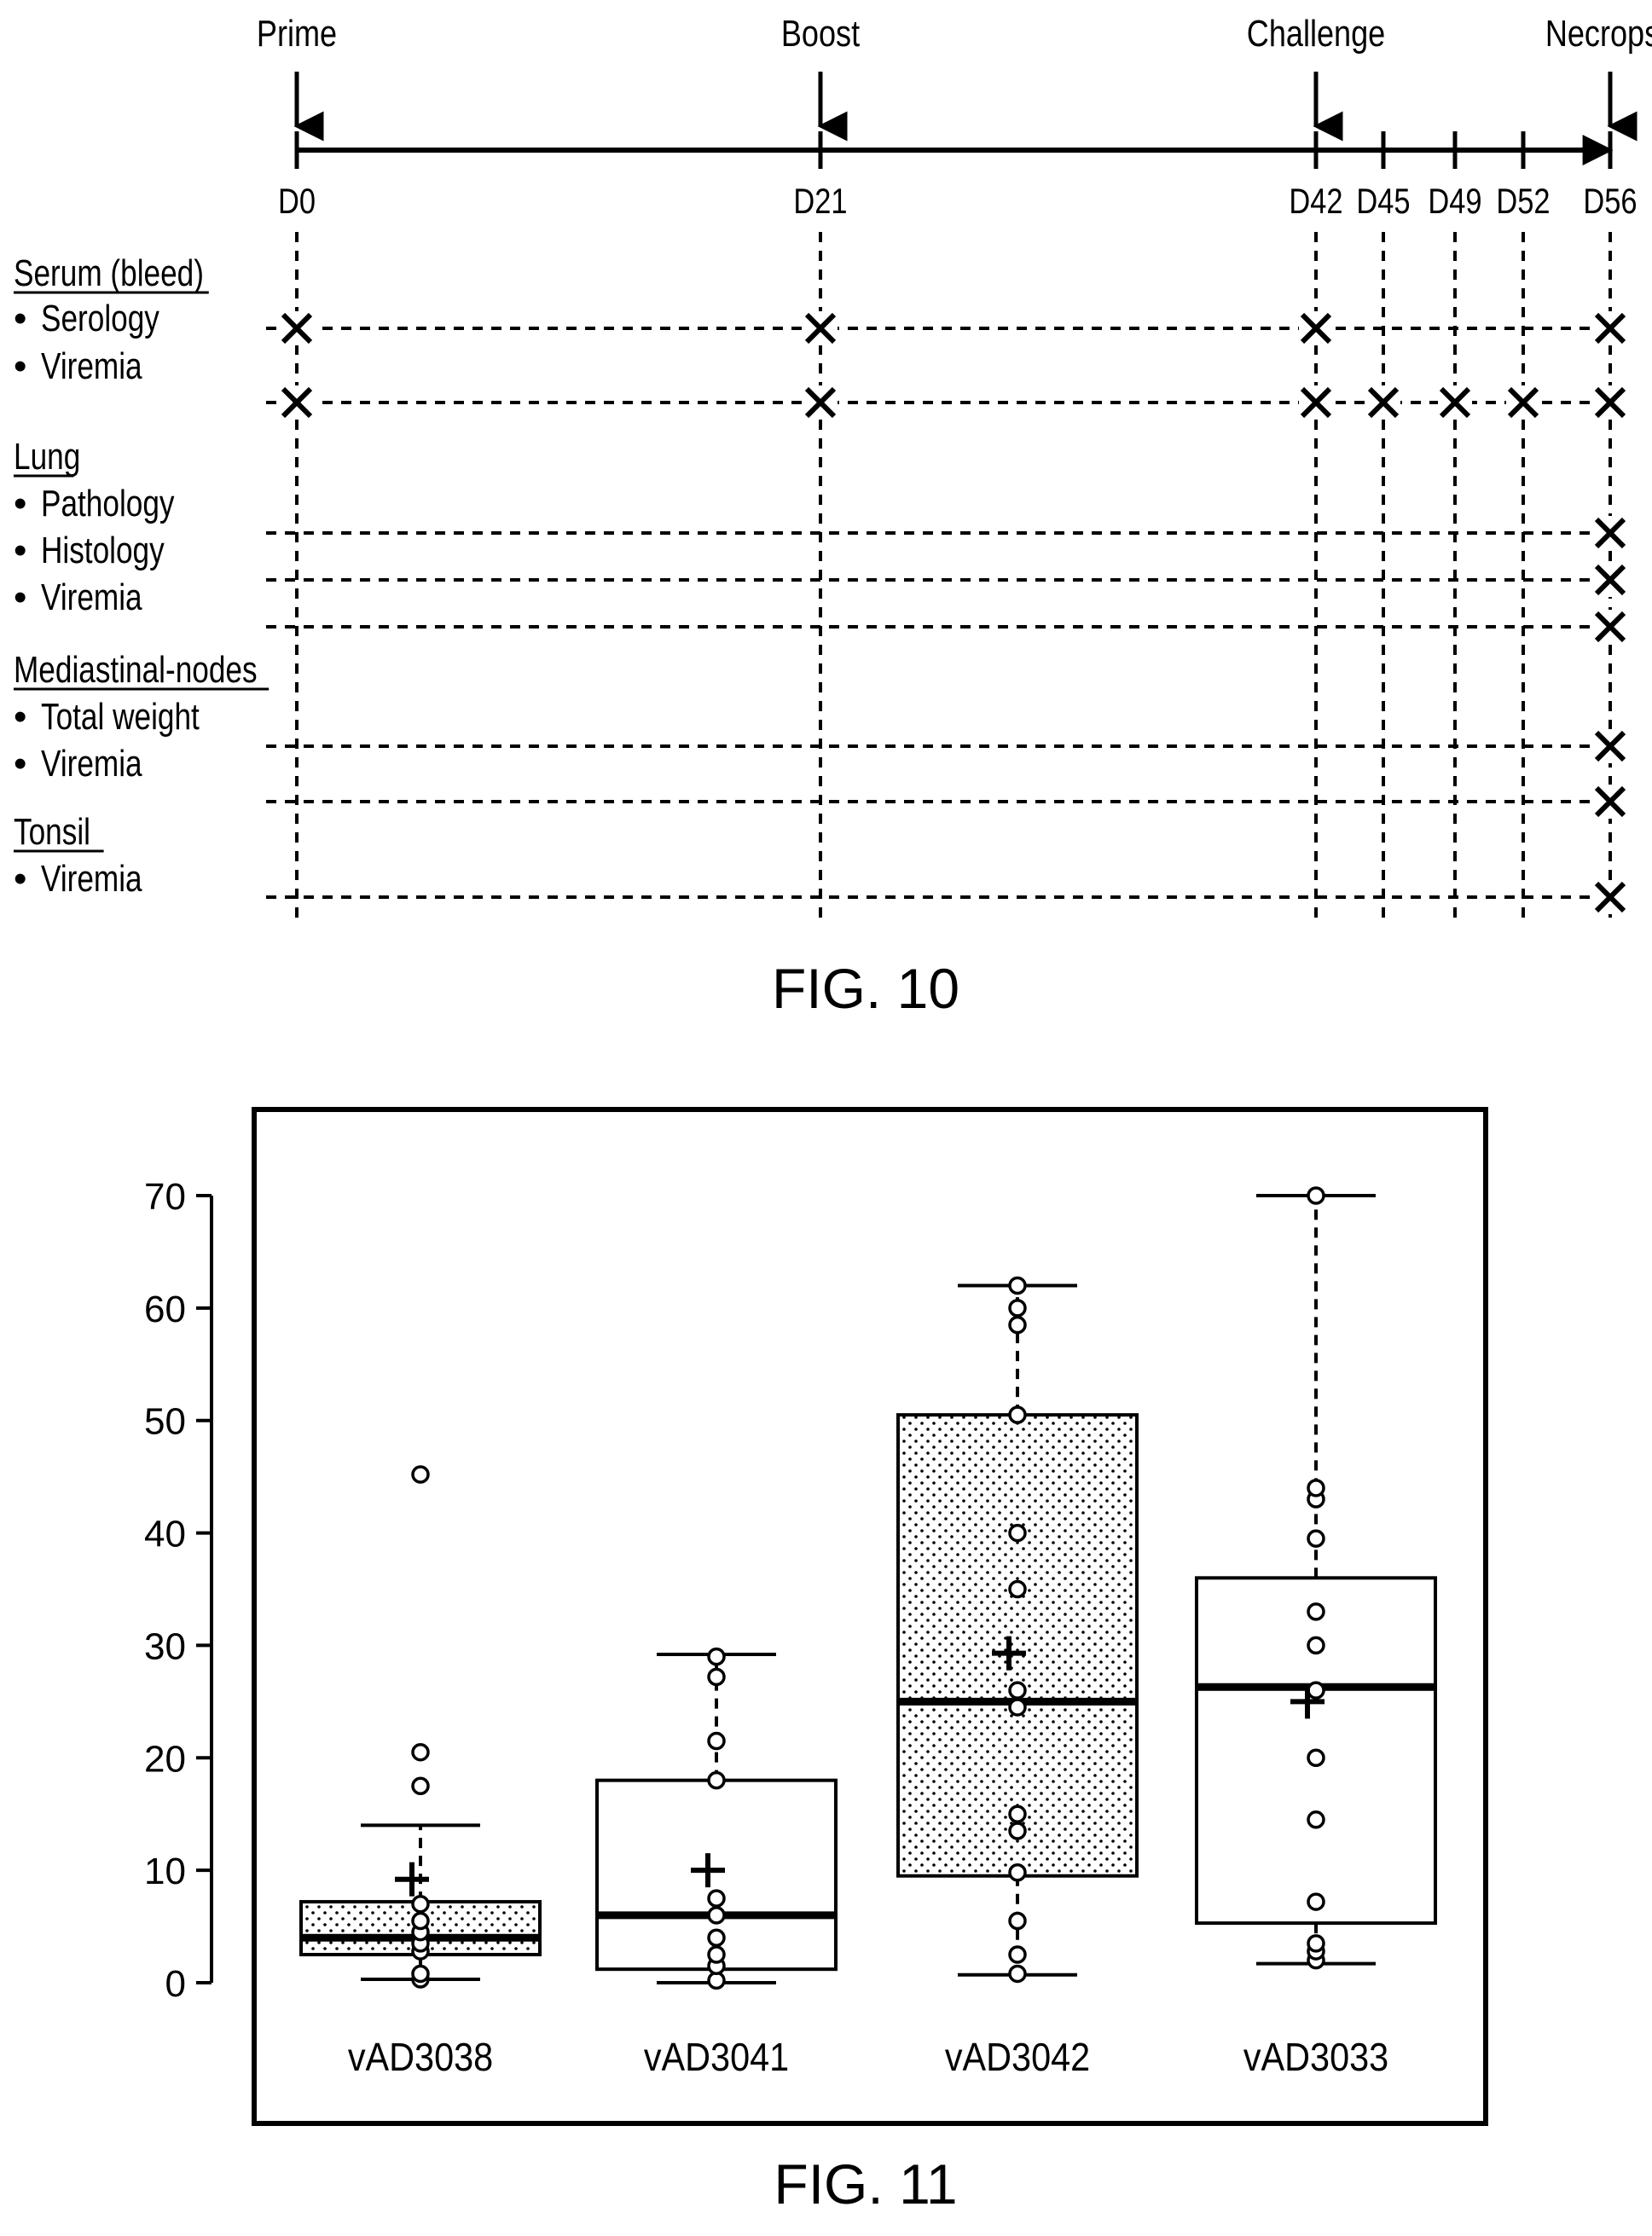  Describe the element at coordinates (1316, 34) in the screenshot. I see `event-label: Challenge` at that location.